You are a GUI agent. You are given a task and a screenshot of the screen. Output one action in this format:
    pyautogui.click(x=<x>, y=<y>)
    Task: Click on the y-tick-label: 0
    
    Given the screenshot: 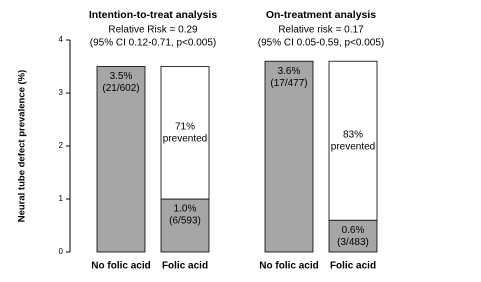 What is the action you would take?
    pyautogui.click(x=61, y=251)
    